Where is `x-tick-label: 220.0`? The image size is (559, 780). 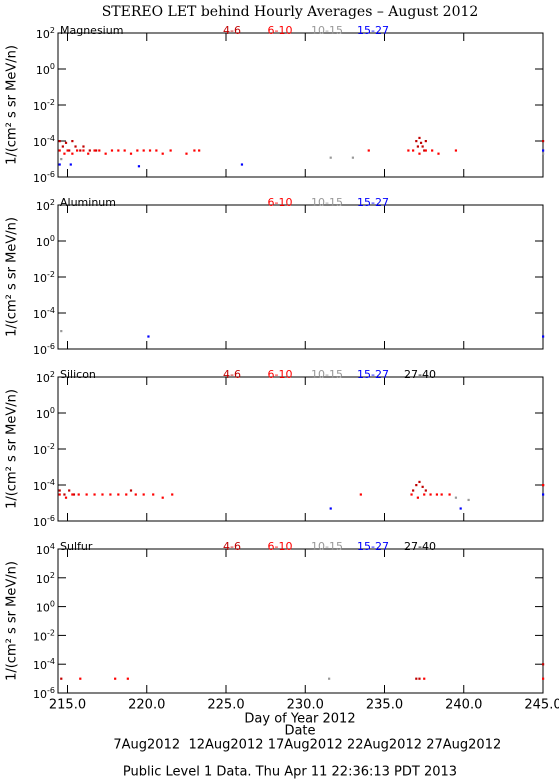 x-tick-label: 220.0 is located at coordinates (146, 705).